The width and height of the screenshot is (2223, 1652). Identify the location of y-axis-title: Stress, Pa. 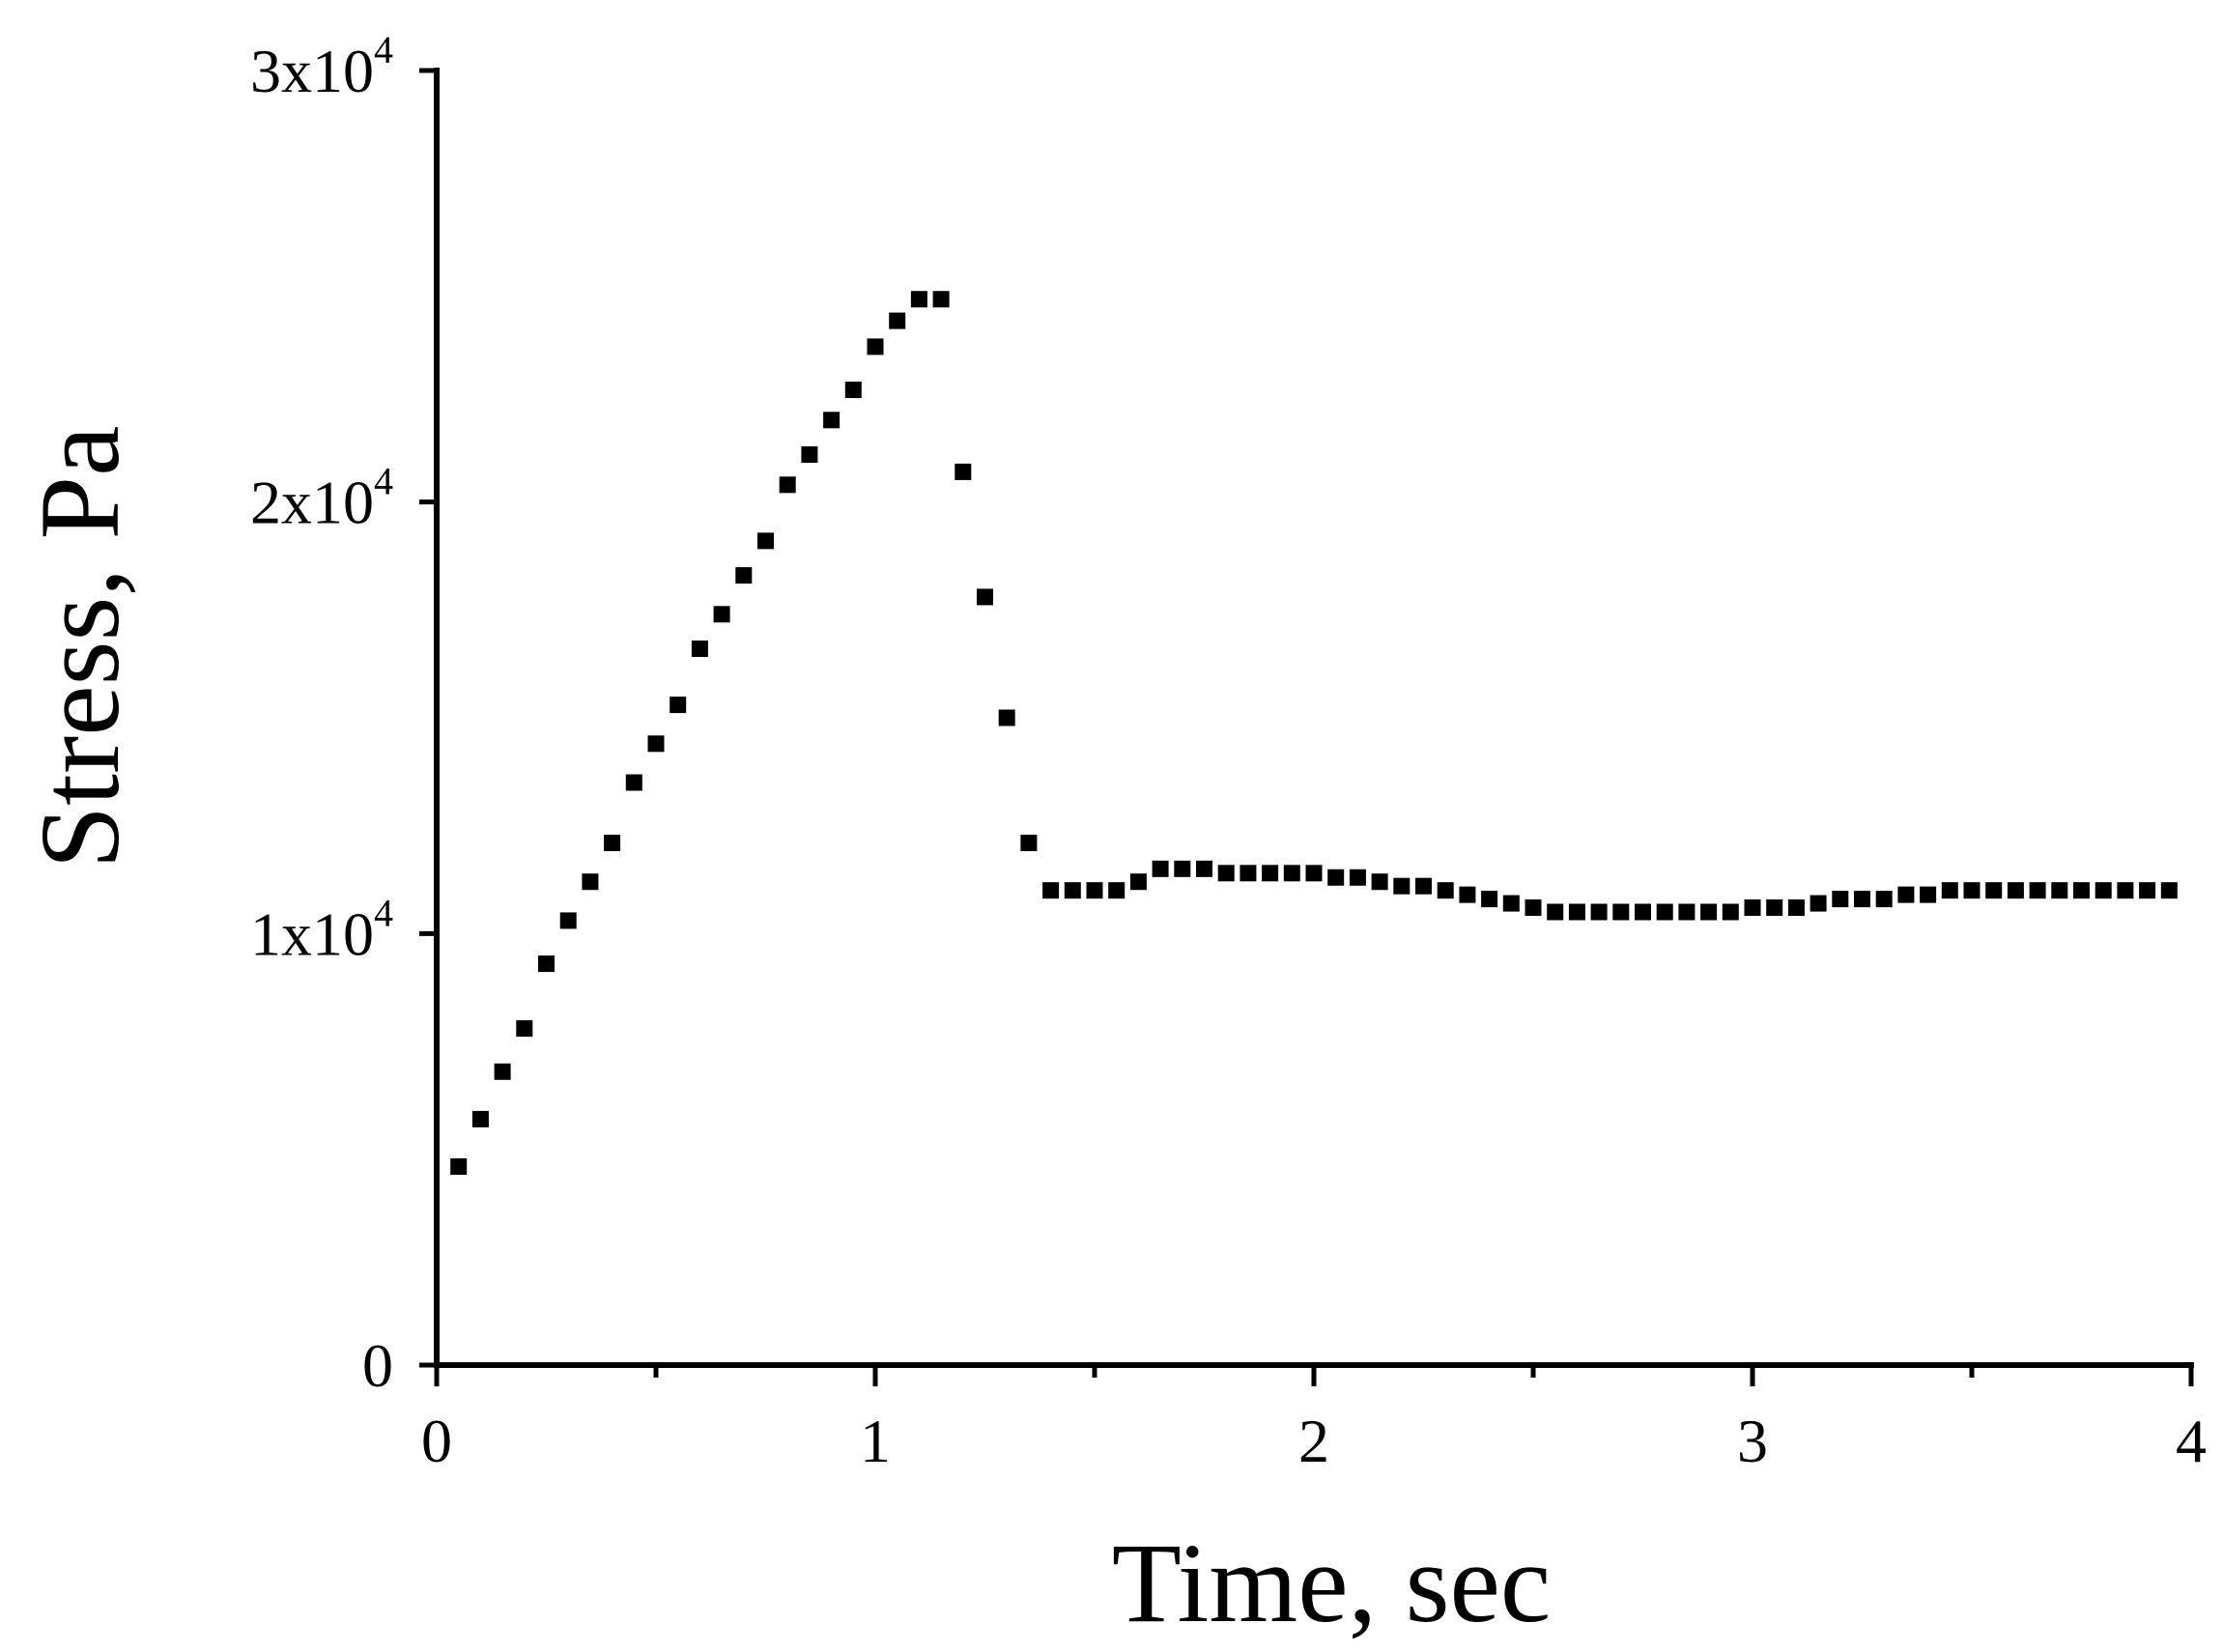
(79, 647).